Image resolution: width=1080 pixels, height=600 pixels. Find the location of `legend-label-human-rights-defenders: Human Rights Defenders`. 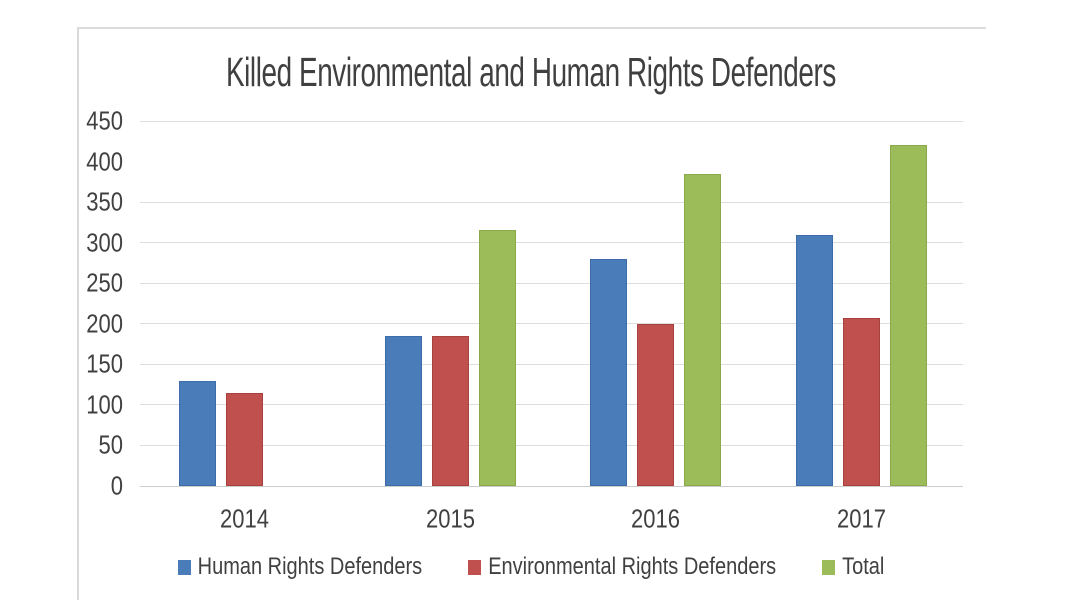

legend-label-human-rights-defenders: Human Rights Defenders is located at coordinates (310, 566).